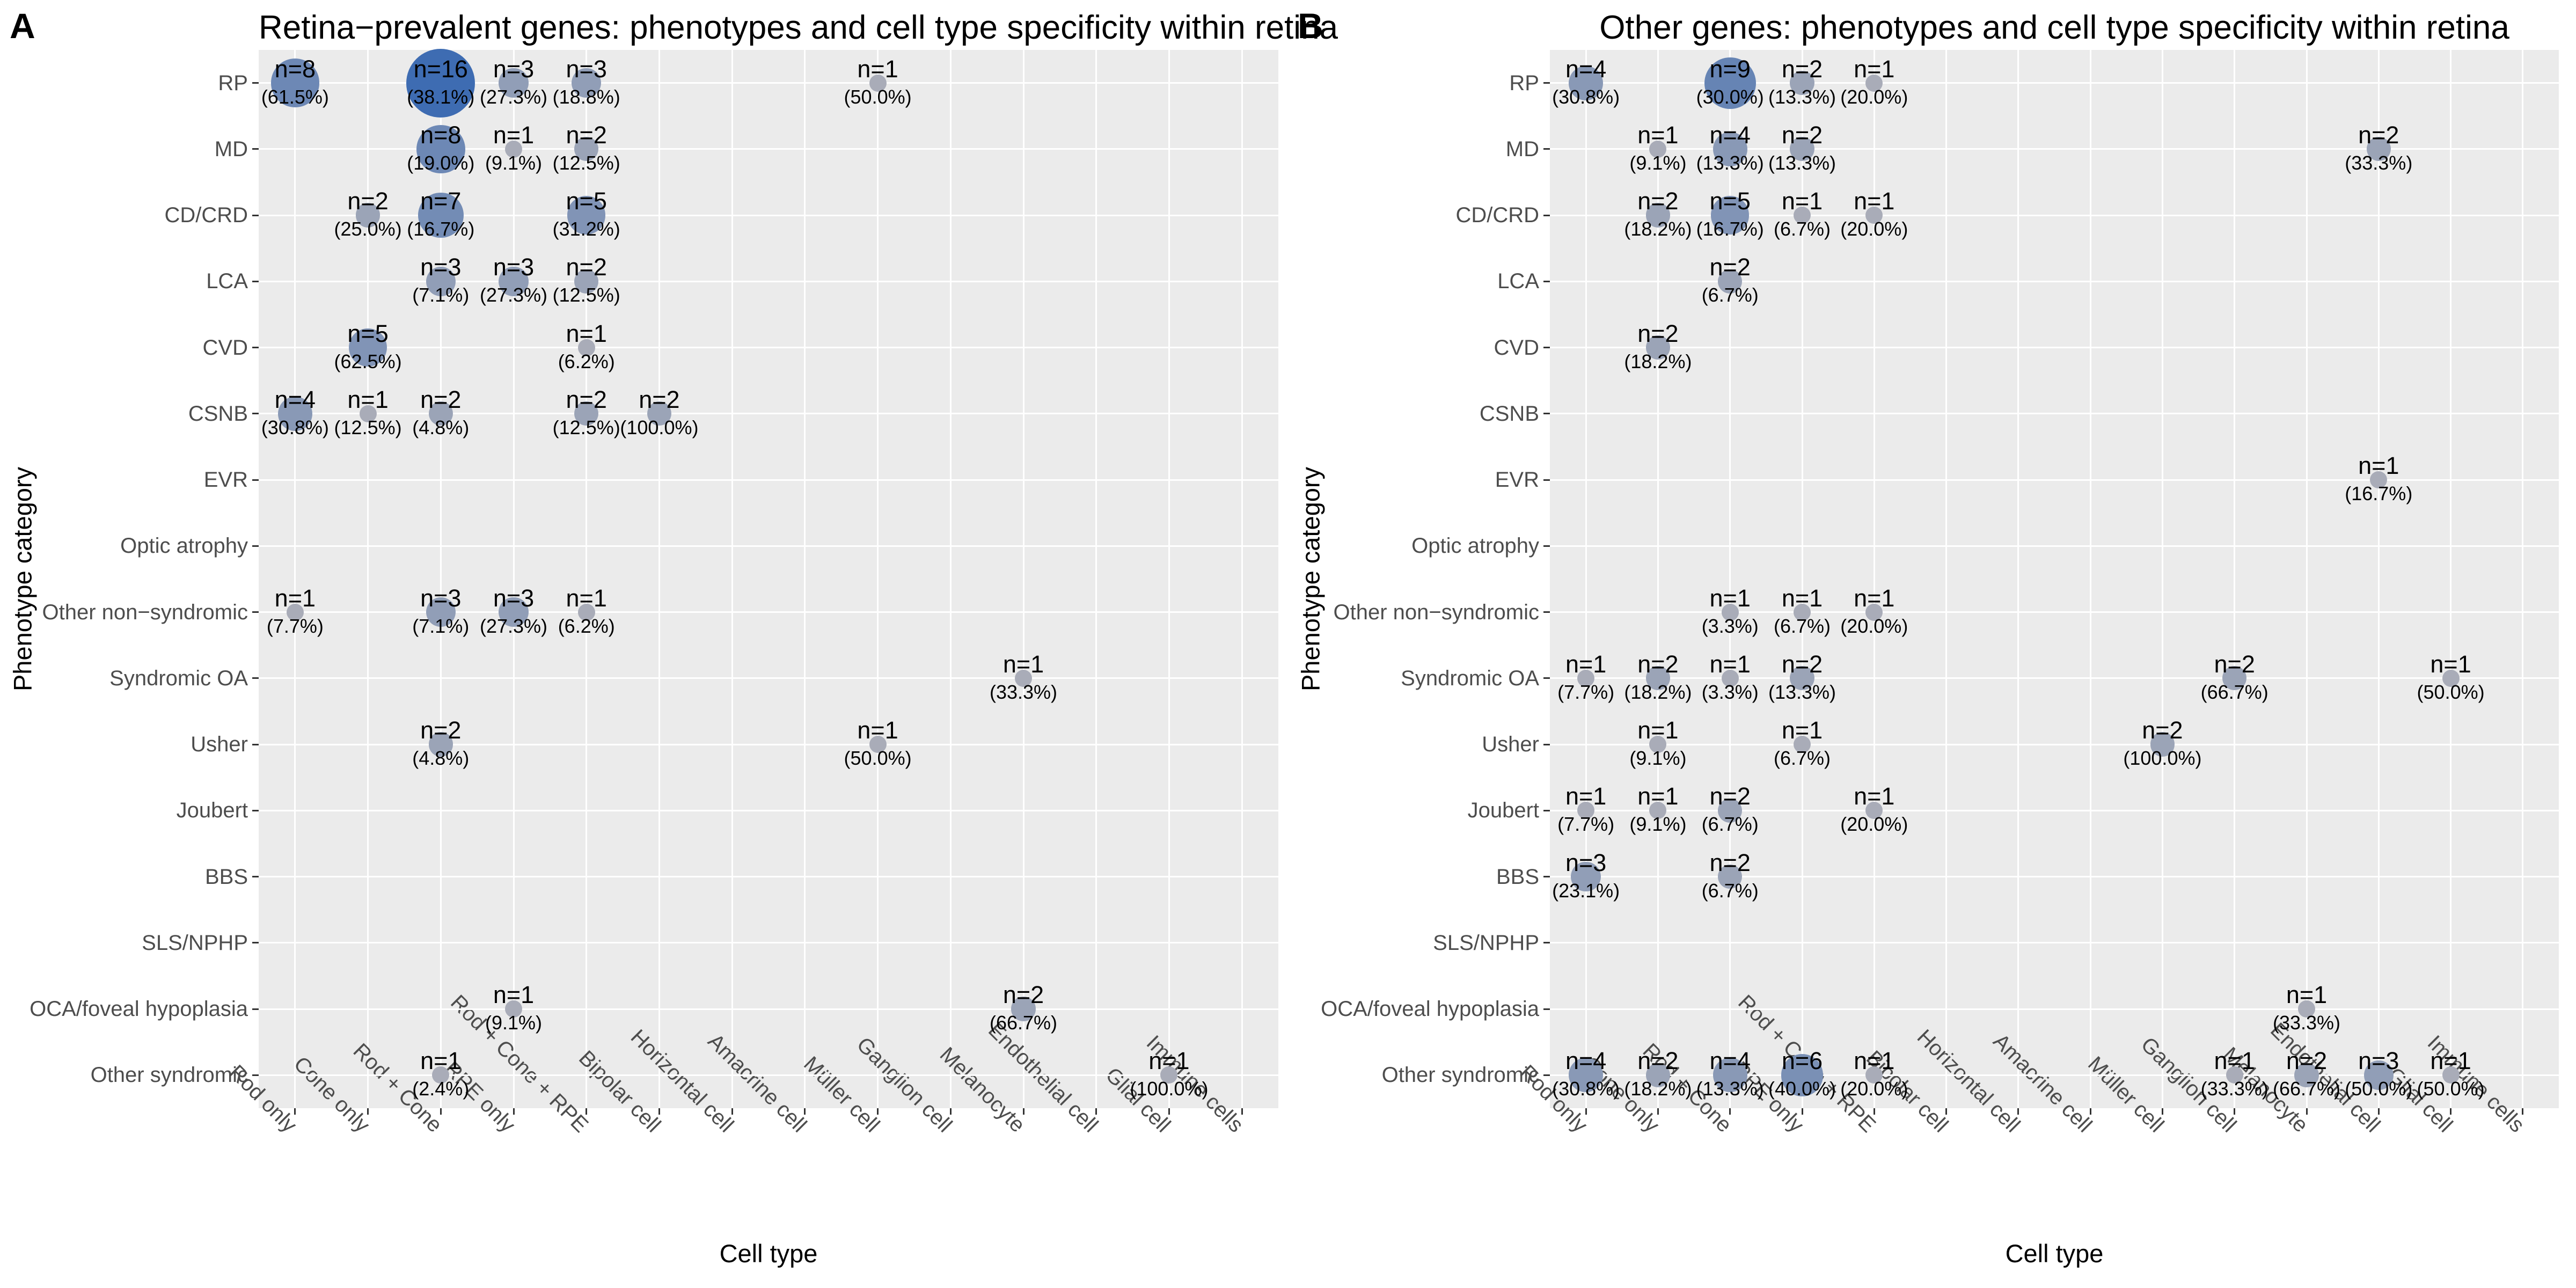 Image resolution: width=2576 pixels, height=1288 pixels. Describe the element at coordinates (22, 579) in the screenshot. I see `panel-a-y-axis-title: Phenotype category` at that location.